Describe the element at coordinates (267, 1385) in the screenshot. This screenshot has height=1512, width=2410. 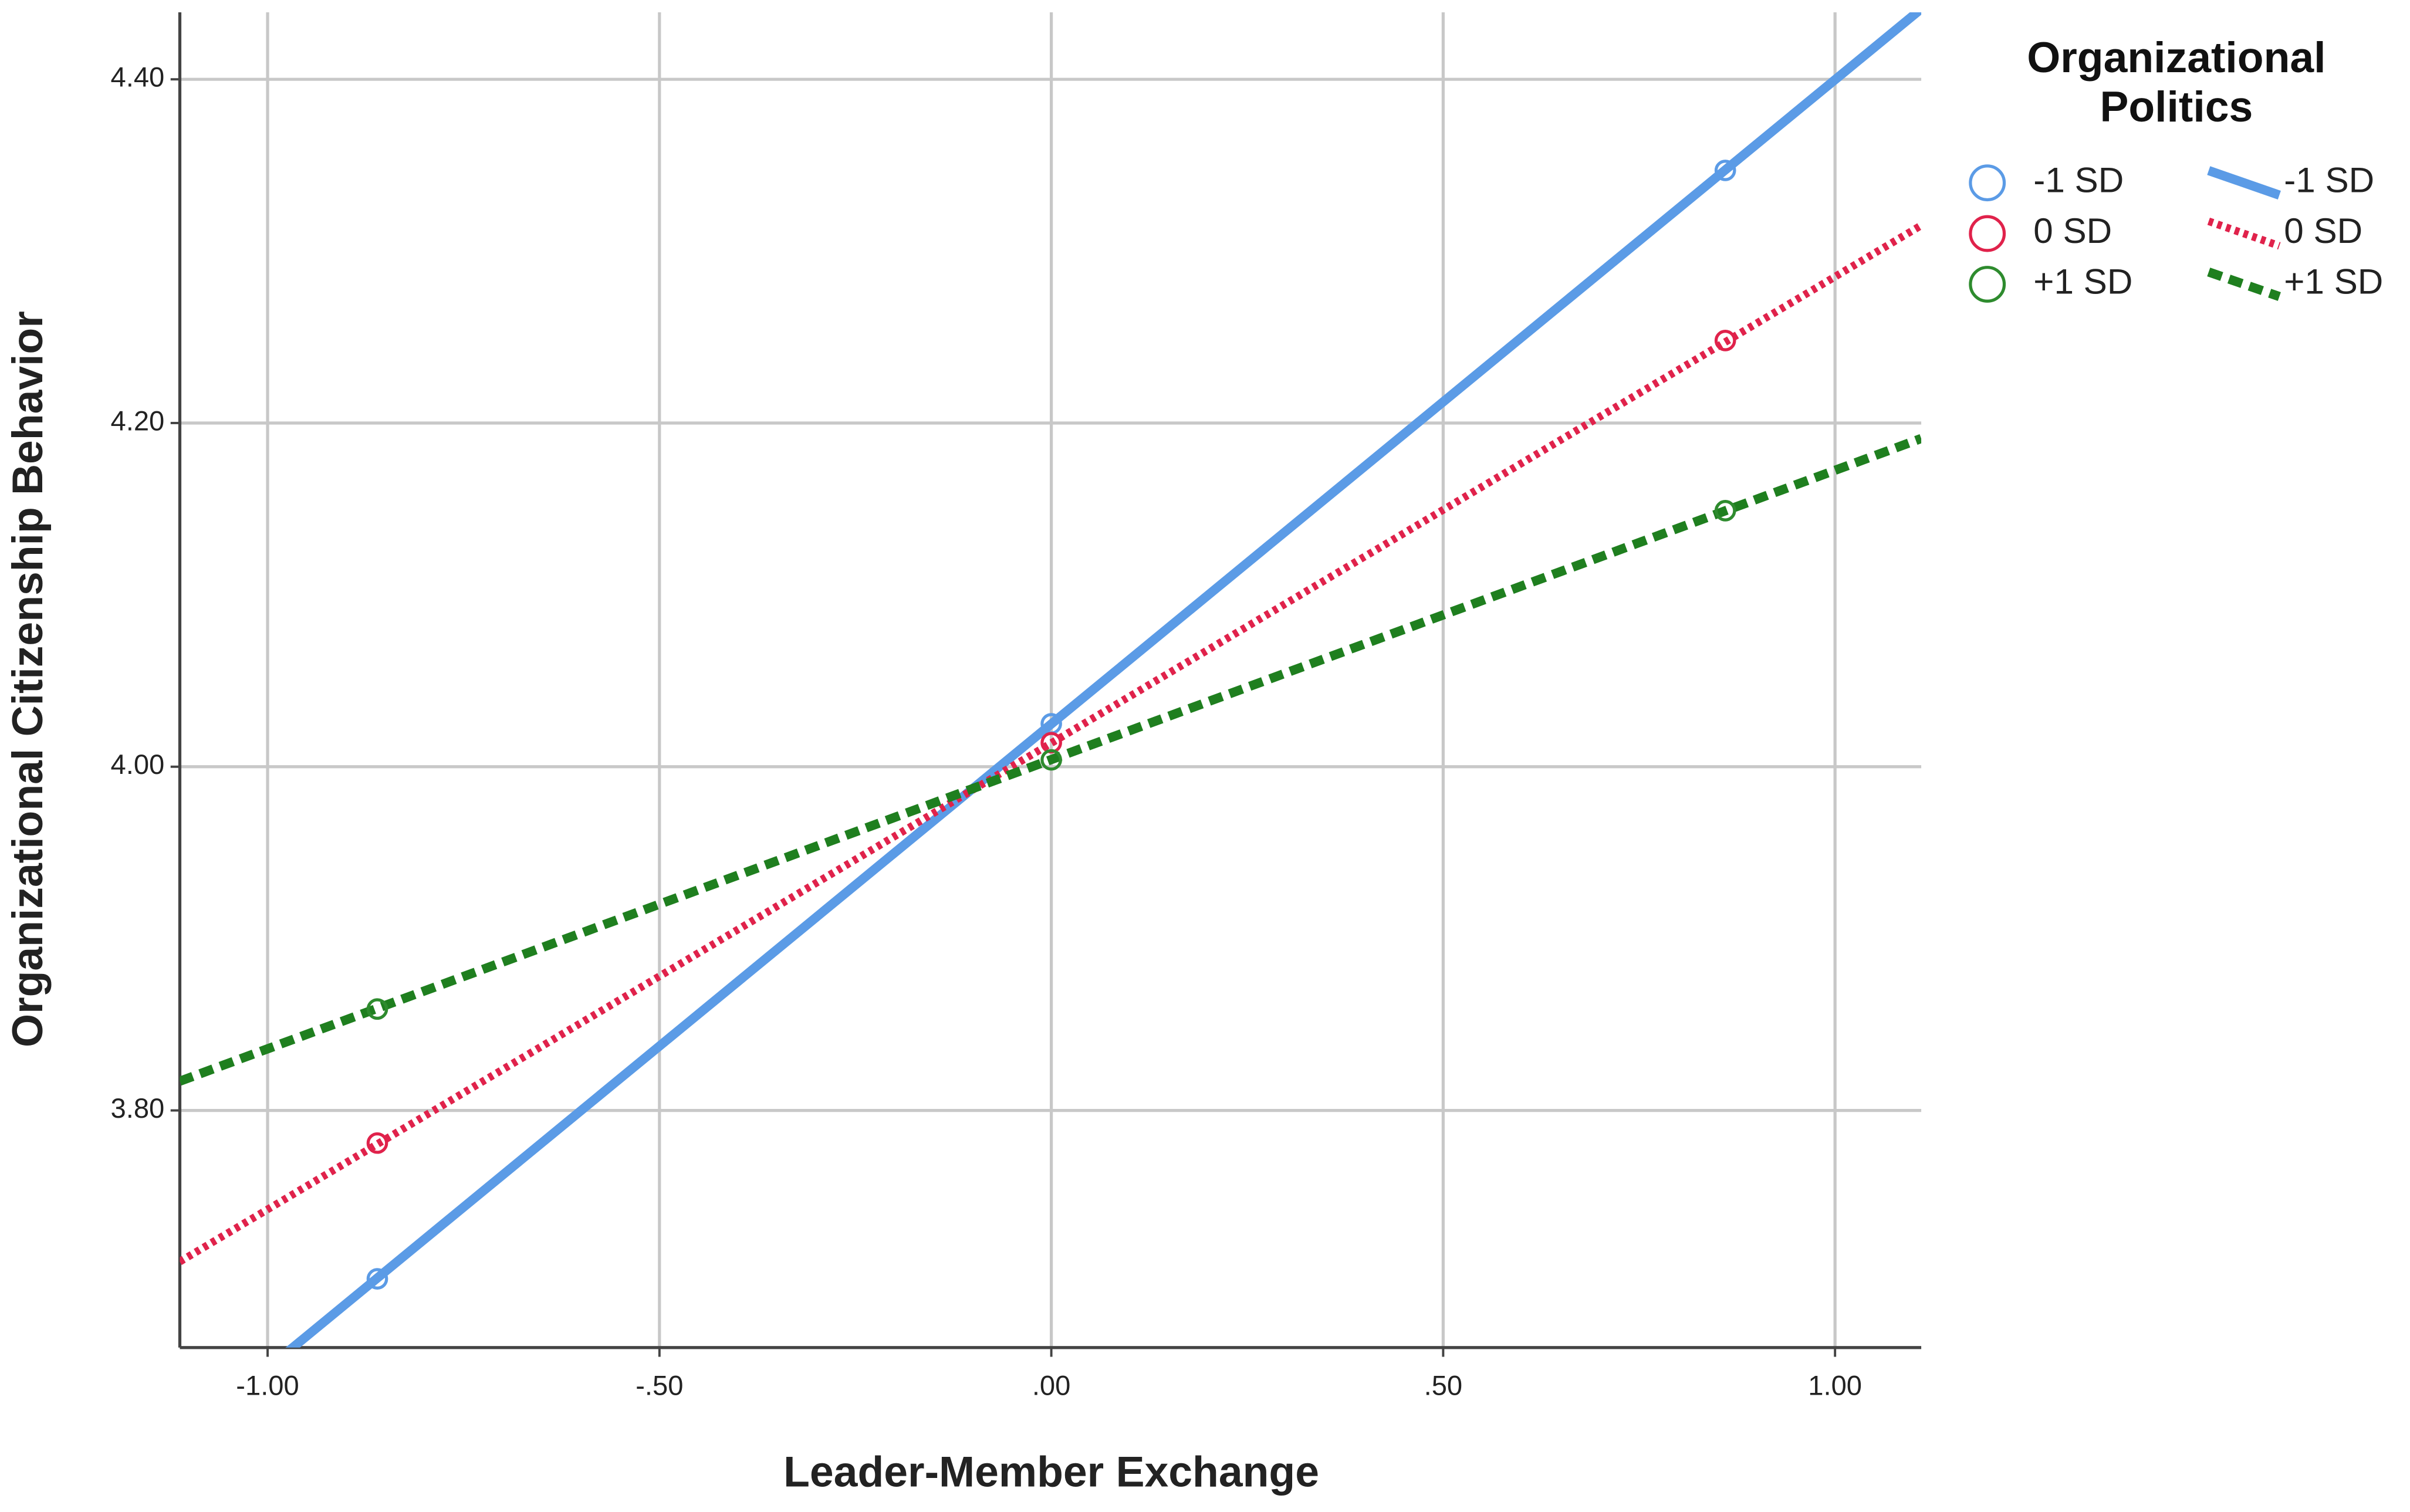
I see `x-tick-label: -1.00` at that location.